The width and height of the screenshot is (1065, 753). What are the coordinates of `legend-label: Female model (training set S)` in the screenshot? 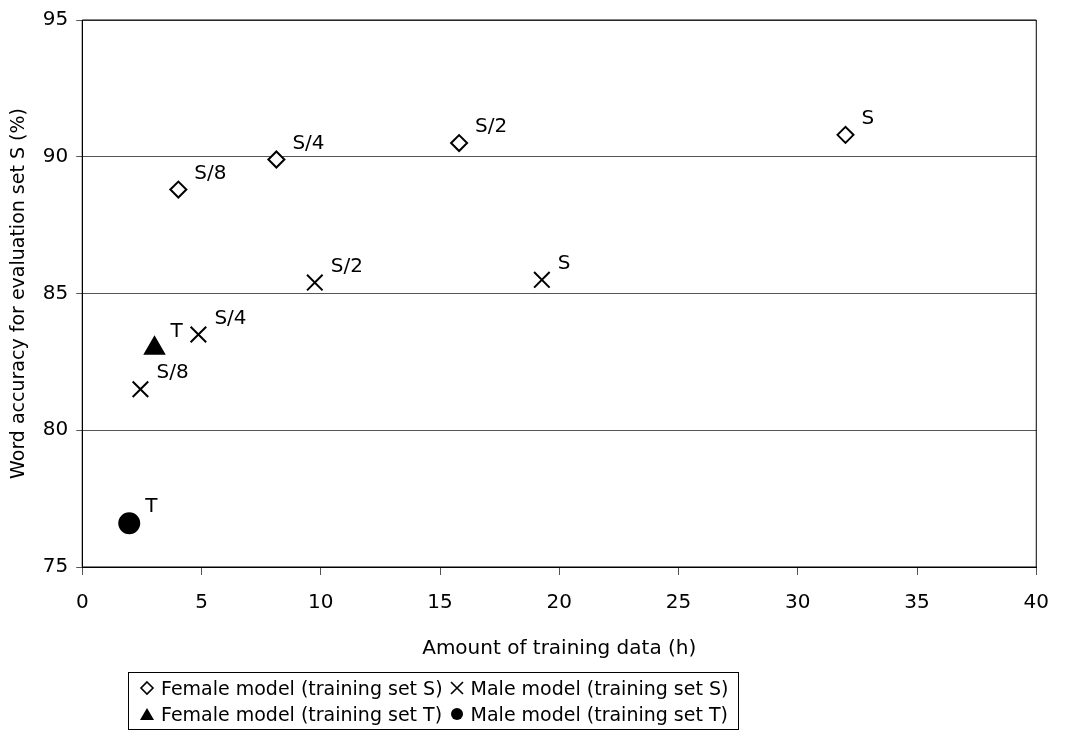 It's located at (302, 688).